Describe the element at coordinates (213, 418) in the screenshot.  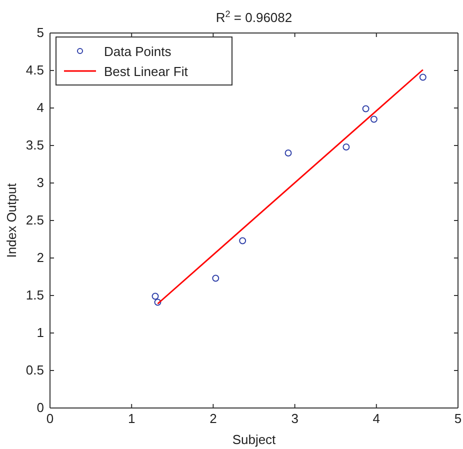
I see `x-tick-label: 2` at that location.